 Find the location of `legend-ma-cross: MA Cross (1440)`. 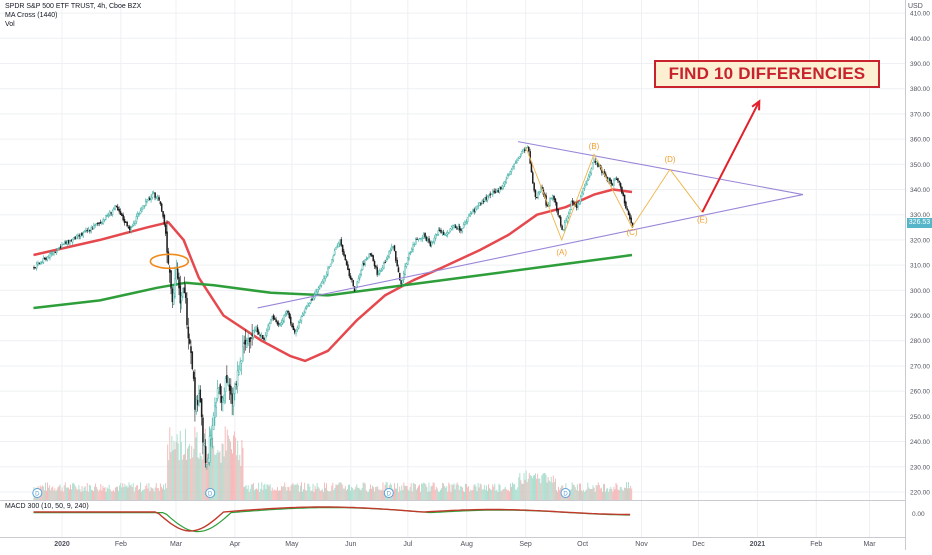

legend-ma-cross: MA Cross (1440) is located at coordinates (31, 15).